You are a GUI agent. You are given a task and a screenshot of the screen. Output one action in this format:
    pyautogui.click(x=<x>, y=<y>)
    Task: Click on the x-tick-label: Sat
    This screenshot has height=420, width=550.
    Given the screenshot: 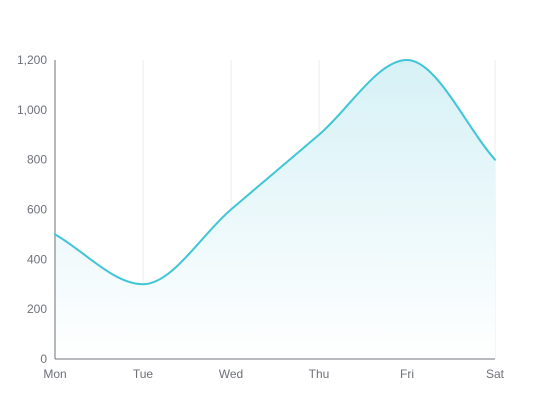 What is the action you would take?
    pyautogui.click(x=495, y=374)
    